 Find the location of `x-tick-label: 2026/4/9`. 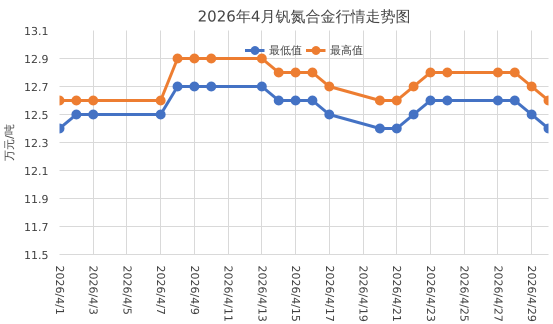

x-tick-label: 2026/4/9 is located at coordinates (194, 290).